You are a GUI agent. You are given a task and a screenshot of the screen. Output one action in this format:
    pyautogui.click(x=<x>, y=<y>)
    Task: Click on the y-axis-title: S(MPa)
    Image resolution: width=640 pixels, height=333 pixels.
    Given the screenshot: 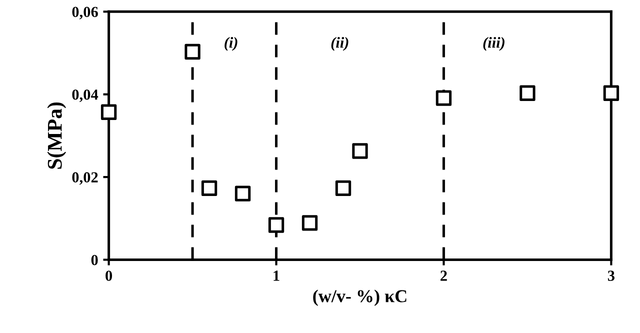 What is the action you would take?
    pyautogui.click(x=56, y=135)
    